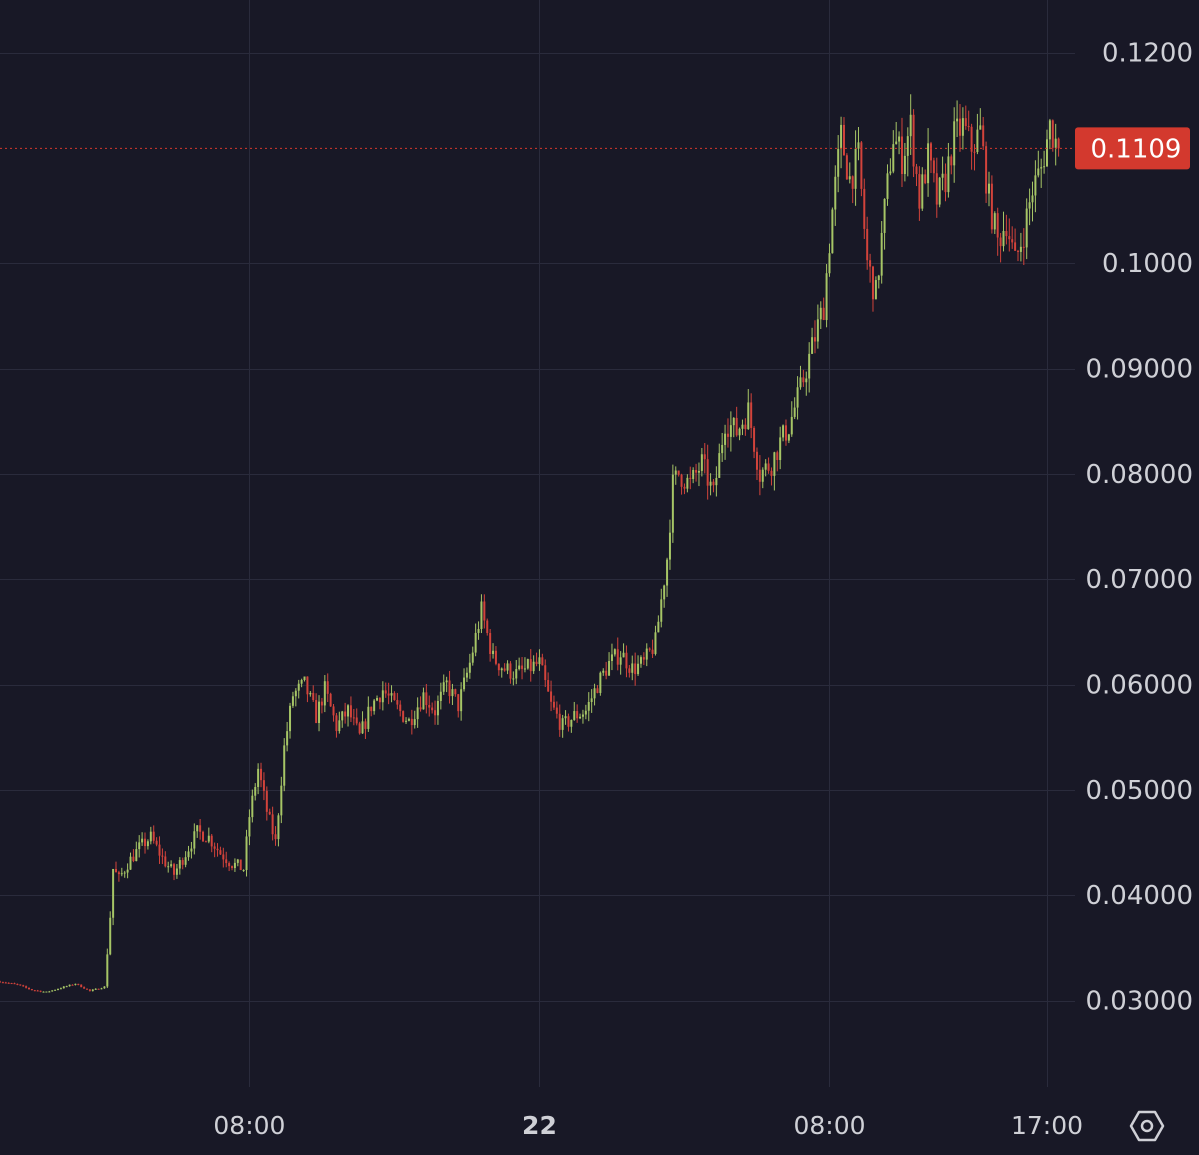 The width and height of the screenshot is (1199, 1155). I want to click on y-tick-label: 0.06000, so click(1139, 686).